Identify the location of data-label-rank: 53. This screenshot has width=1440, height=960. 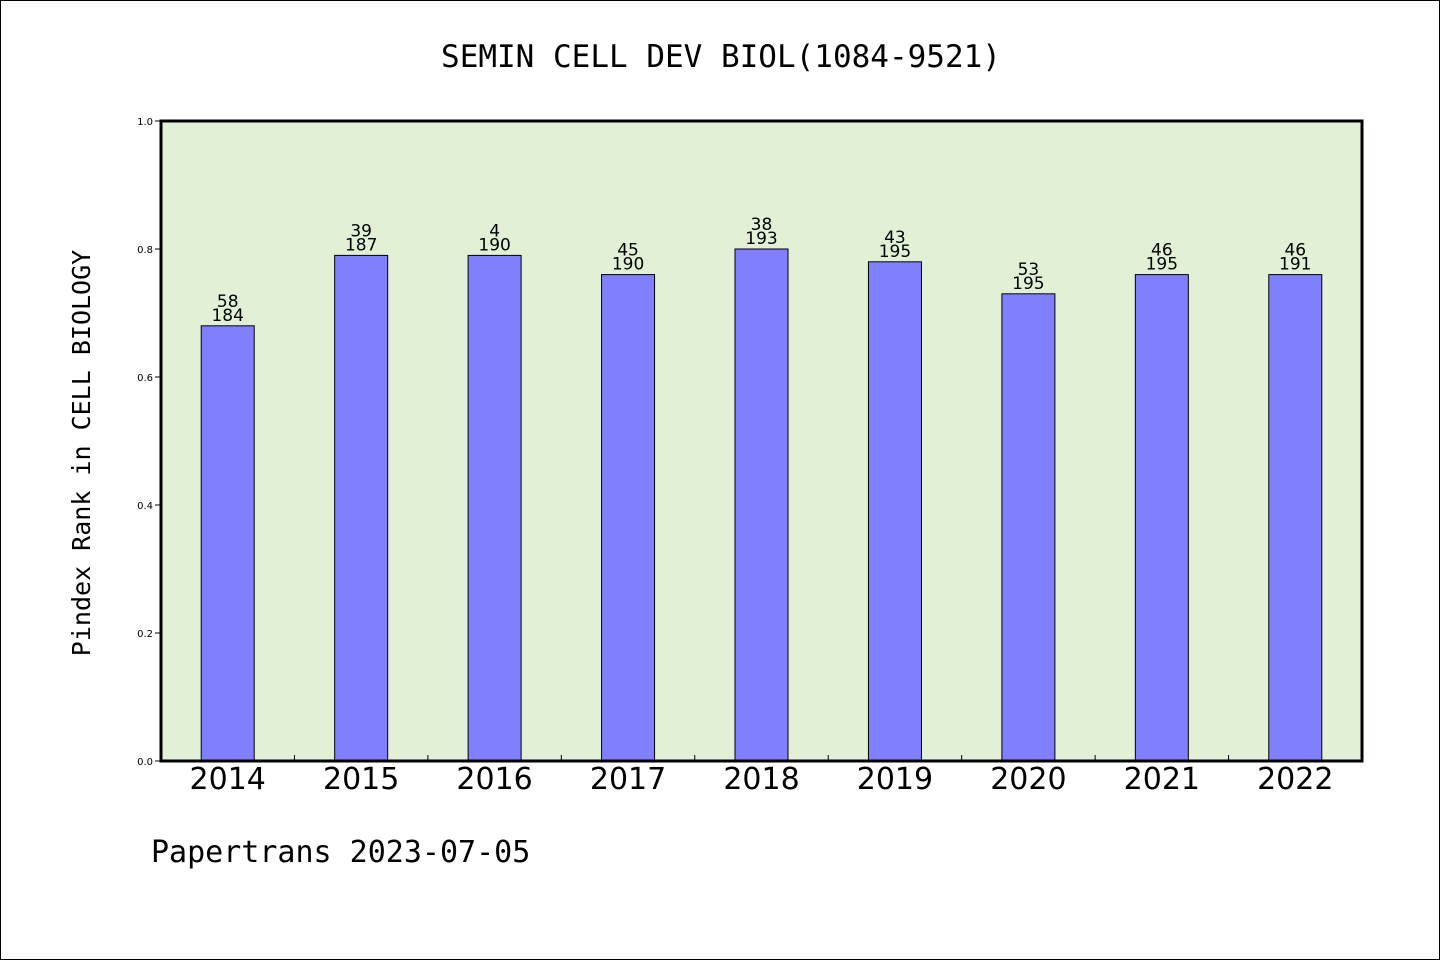
(1029, 270).